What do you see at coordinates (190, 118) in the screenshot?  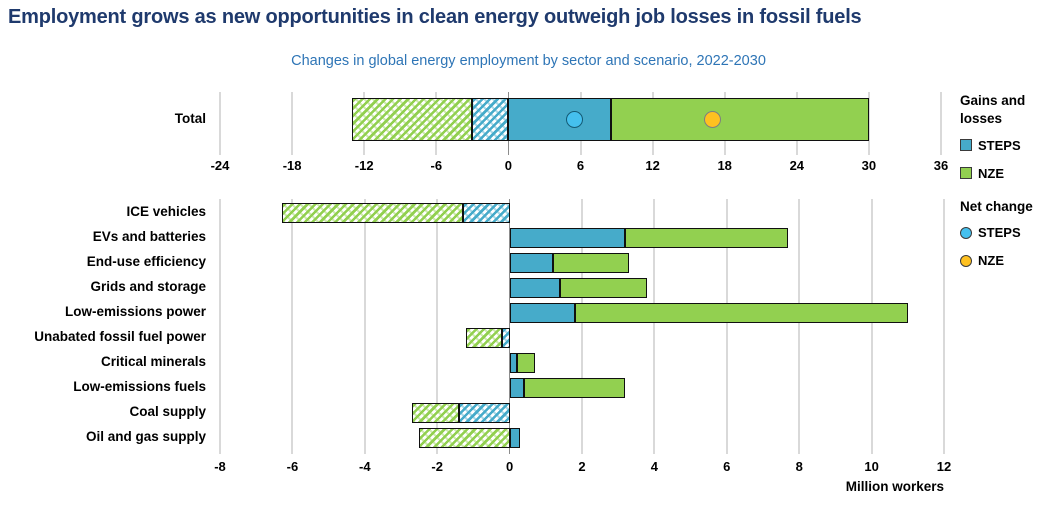 I see `category-label: Total` at bounding box center [190, 118].